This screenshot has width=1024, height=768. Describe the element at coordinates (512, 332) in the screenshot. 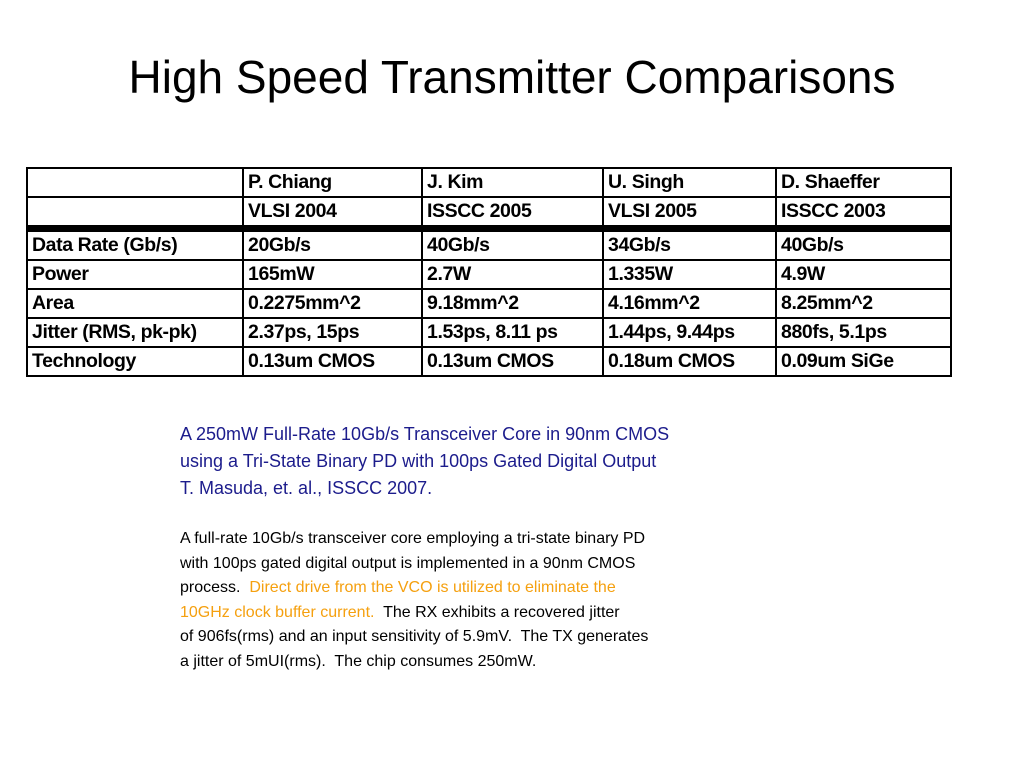

I see `data-cell: 1.53ps, 8.11 ps` at that location.